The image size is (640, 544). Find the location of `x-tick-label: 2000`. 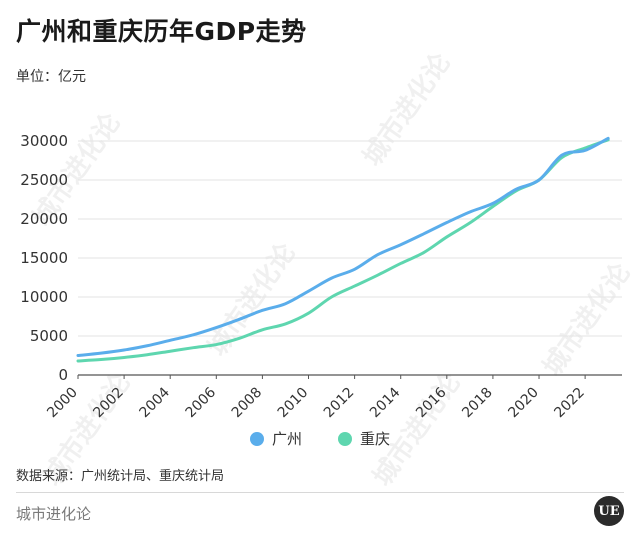

x-tick-label: 2000 is located at coordinates (62, 403).